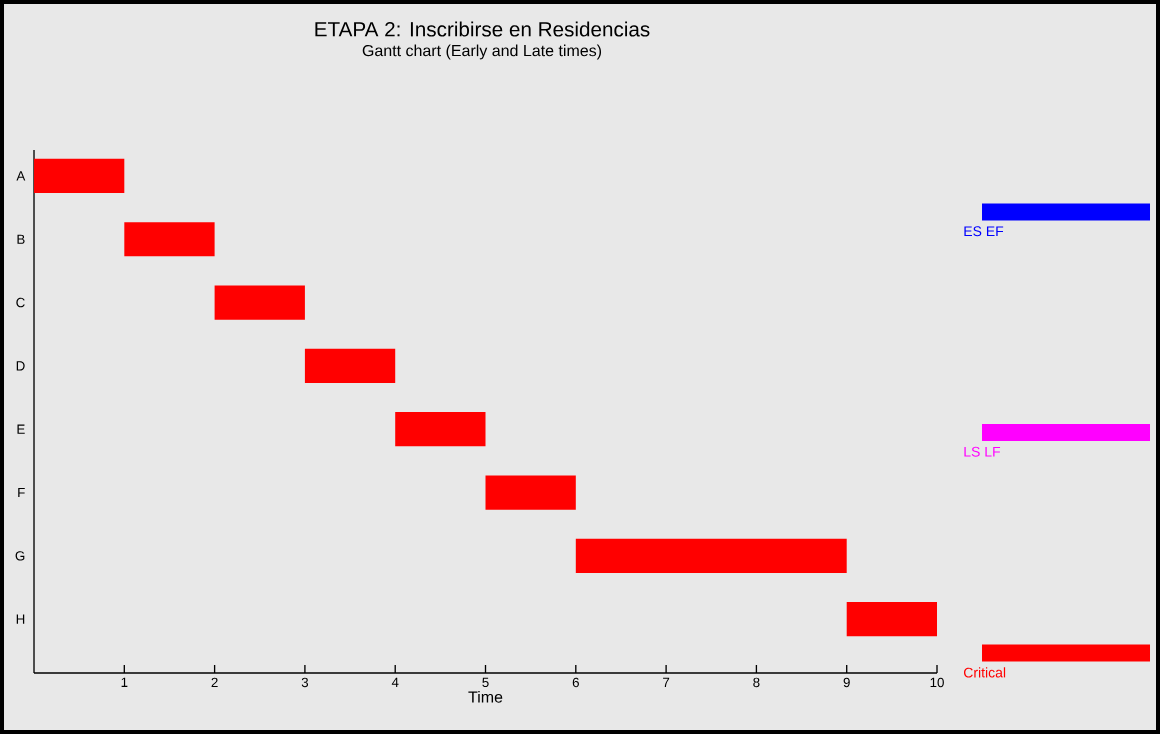  What do you see at coordinates (124, 682) in the screenshot?
I see `x-tick-label: 1` at bounding box center [124, 682].